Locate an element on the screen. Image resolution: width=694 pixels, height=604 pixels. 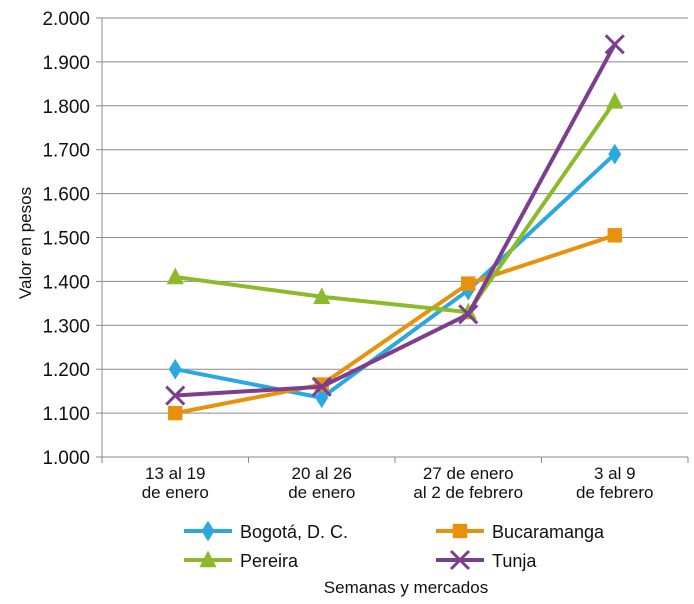
x-tick-label: 13 al 19 de enero is located at coordinates (175, 483).